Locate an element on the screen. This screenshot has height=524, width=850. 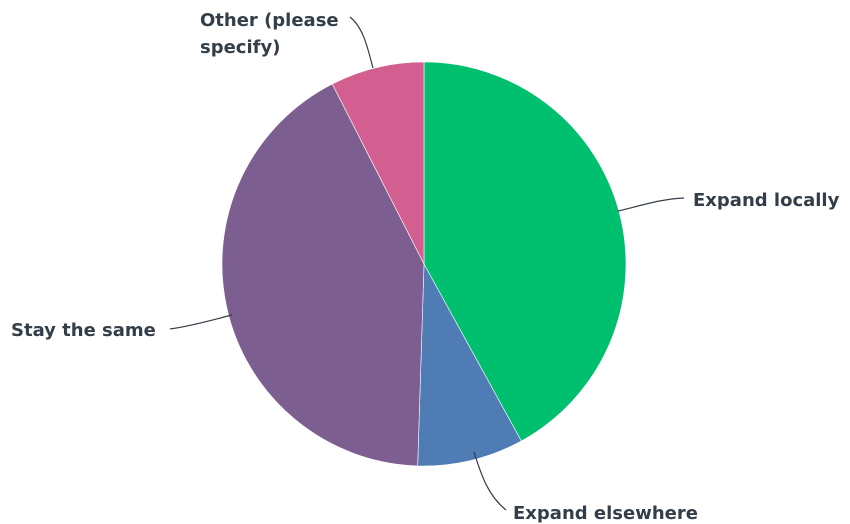
slice-label-other-line-2: specify) is located at coordinates (240, 47).